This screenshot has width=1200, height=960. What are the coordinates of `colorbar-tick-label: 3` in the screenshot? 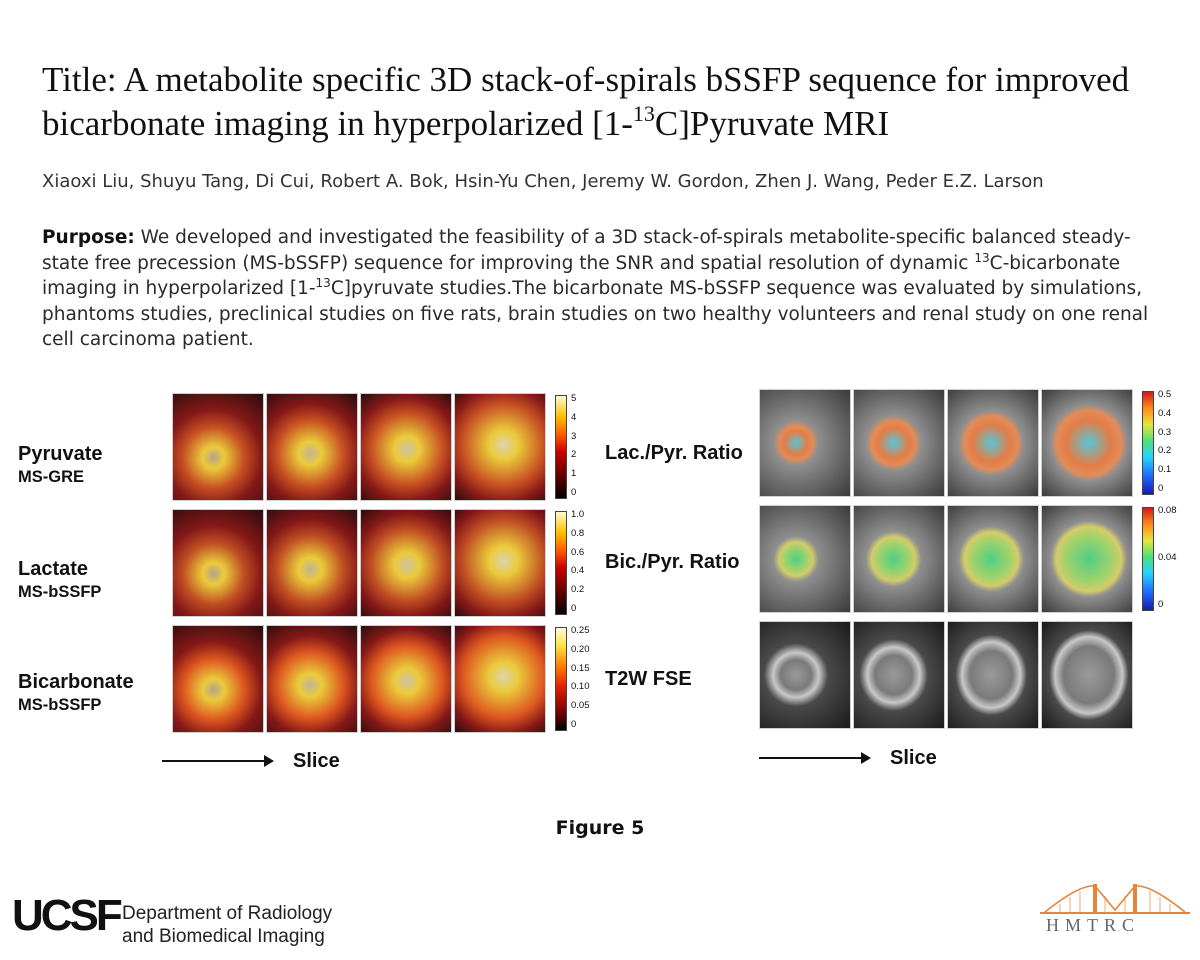 It's located at (574, 436).